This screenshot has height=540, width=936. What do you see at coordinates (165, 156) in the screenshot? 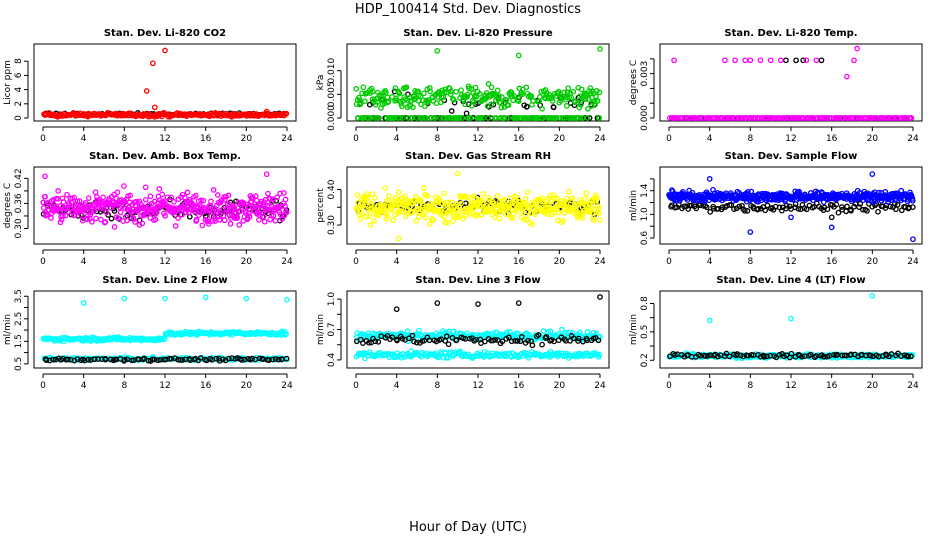
I see `panel-title: Stan. Dev. Amb. Box Temp.` at bounding box center [165, 156].